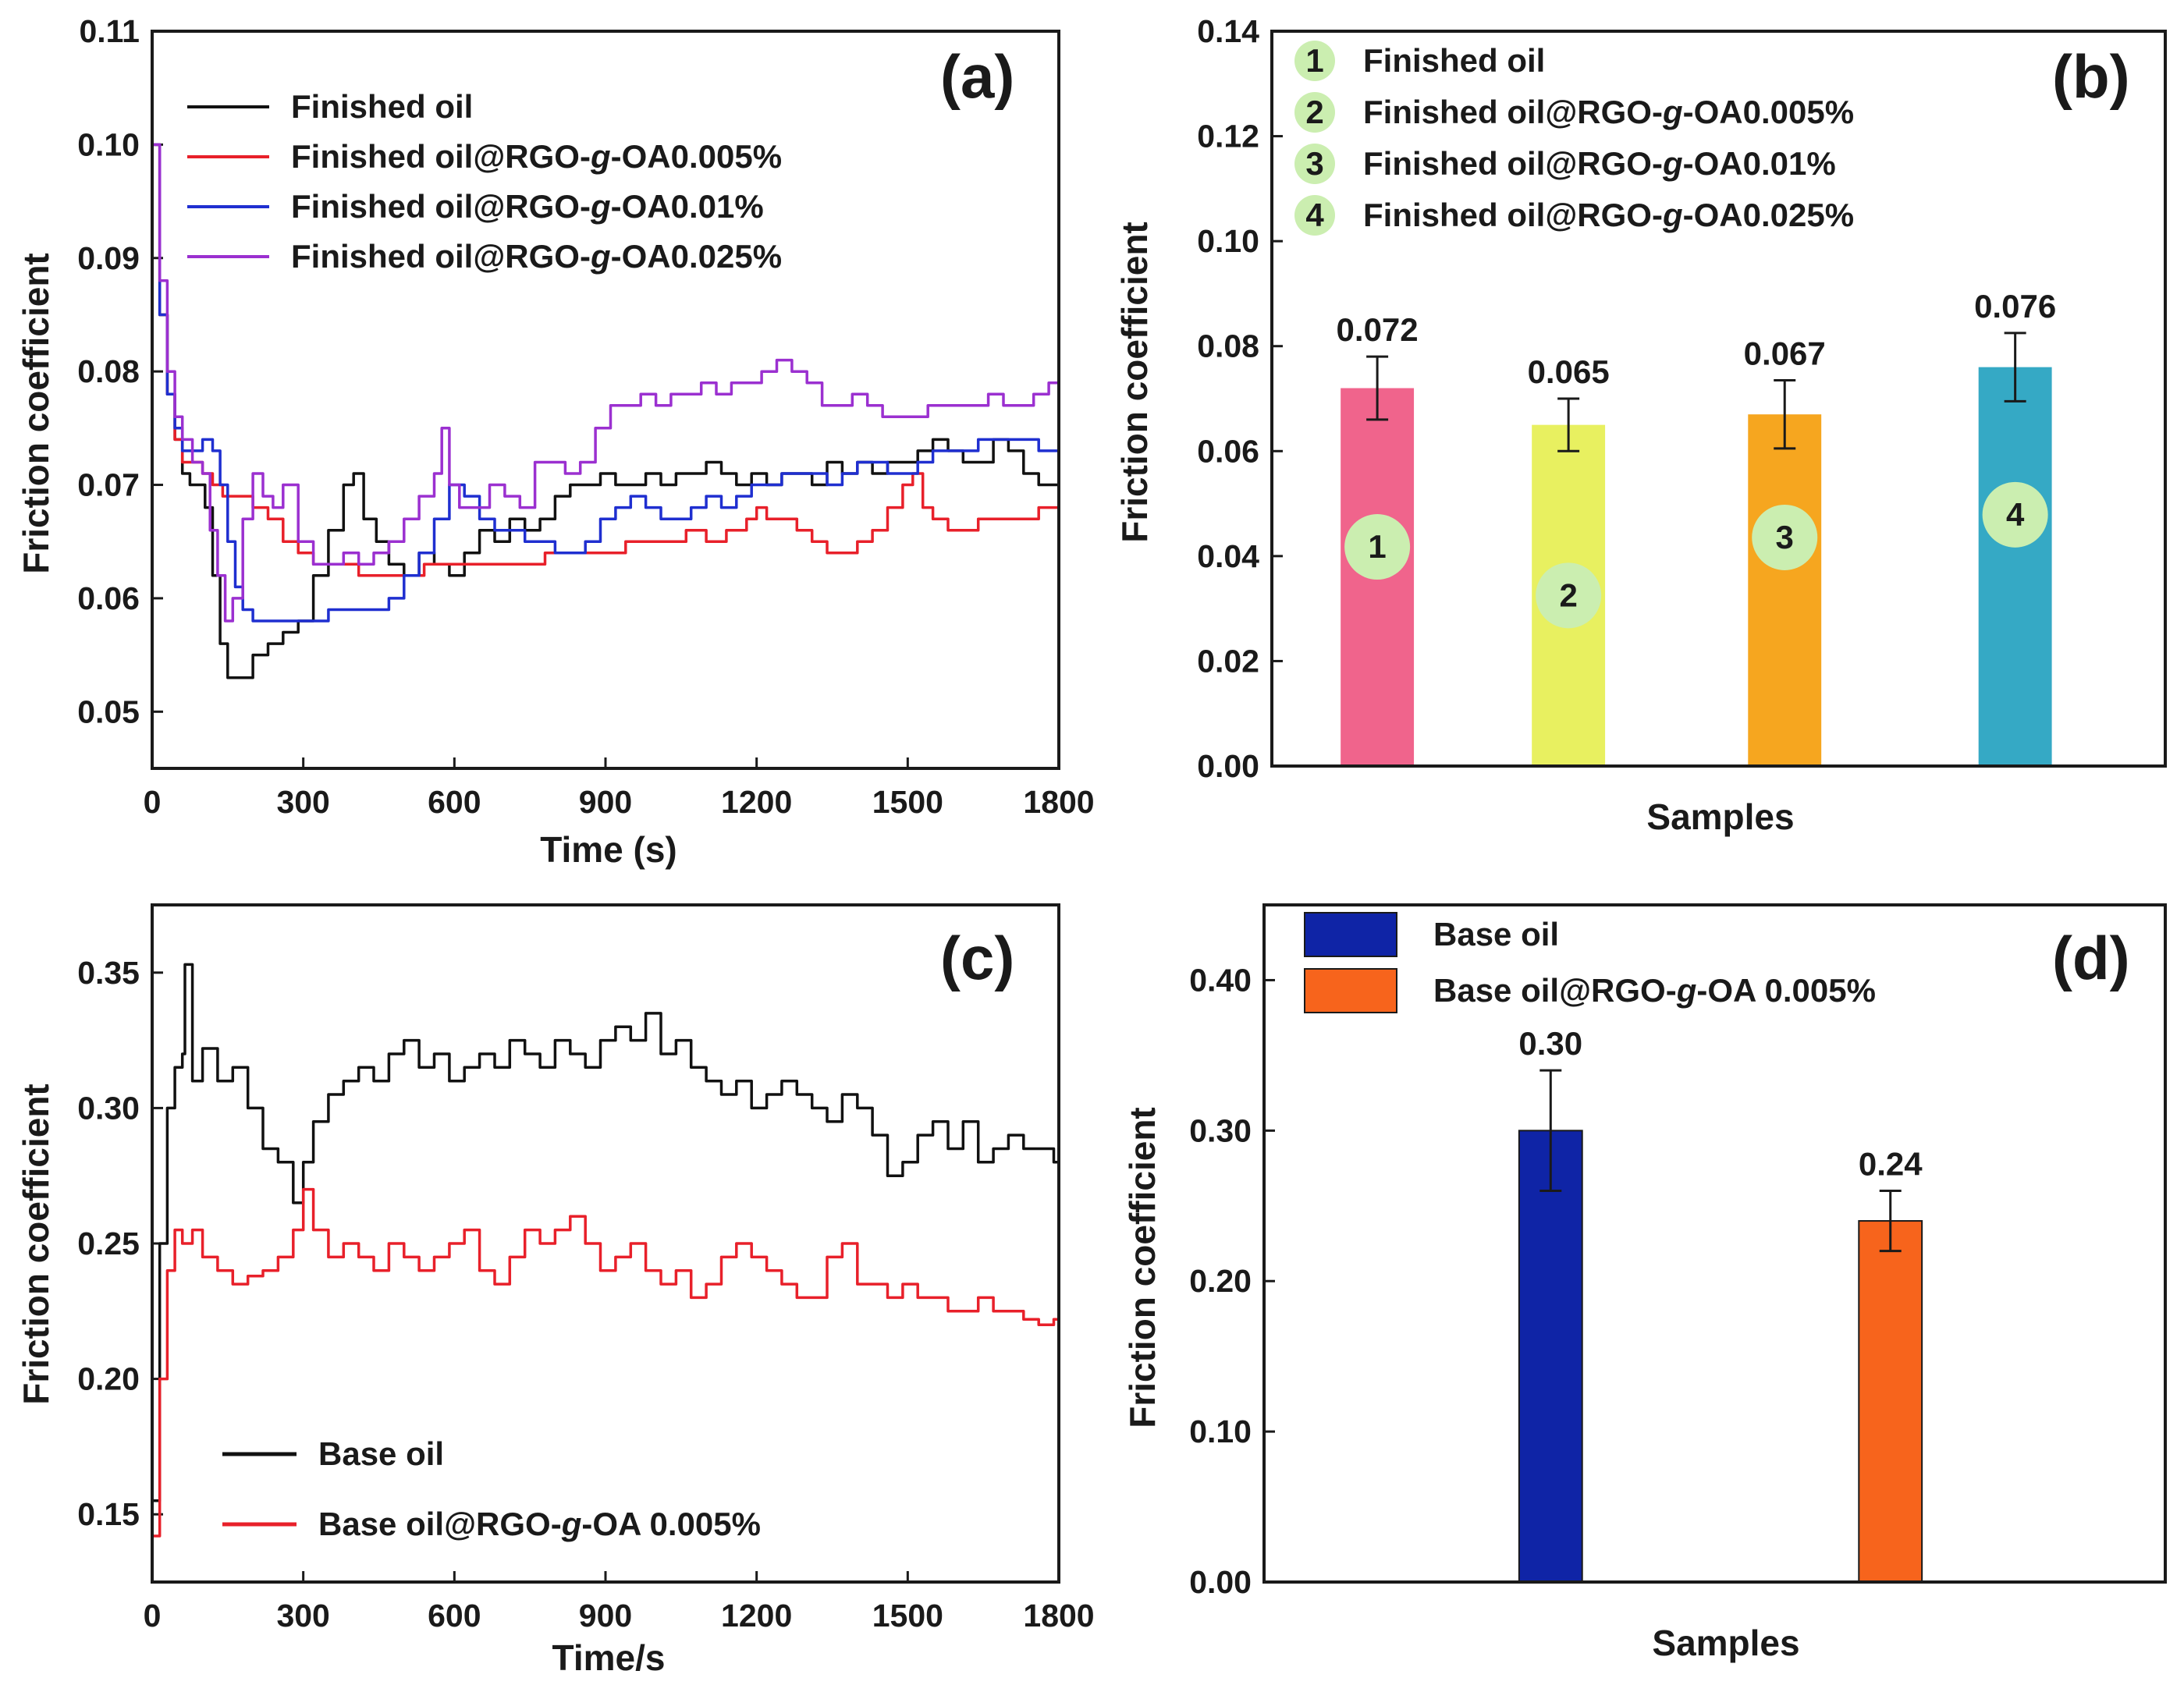 This screenshot has height=1685, width=2184. What do you see at coordinates (977, 958) in the screenshot?
I see `panel-c-label: (c)` at bounding box center [977, 958].